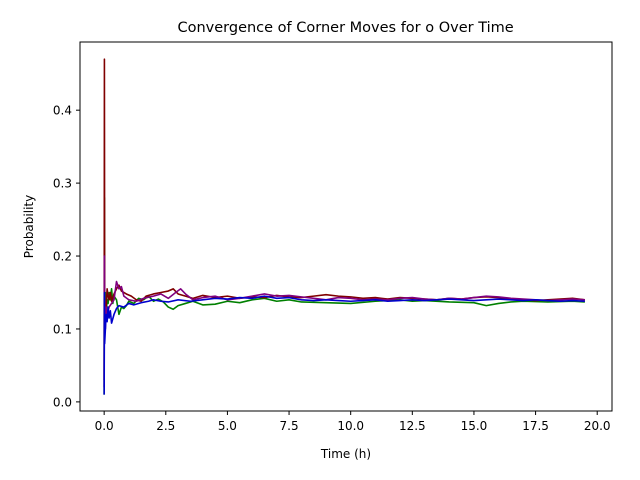 This screenshot has width=640, height=480. I want to click on y-tick-label: 0.4, so click(62, 111).